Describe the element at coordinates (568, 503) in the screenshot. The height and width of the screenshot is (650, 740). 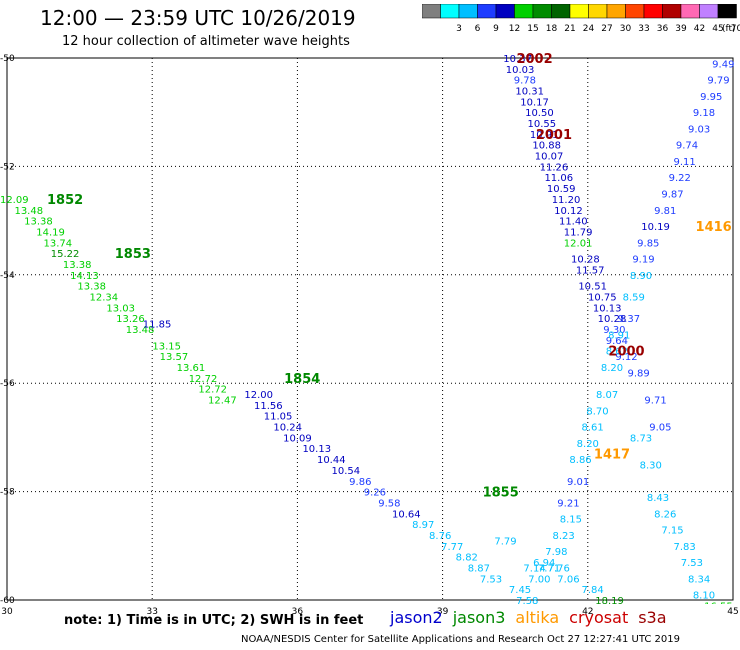
I see `wave-height-point: 9.21` at that location.